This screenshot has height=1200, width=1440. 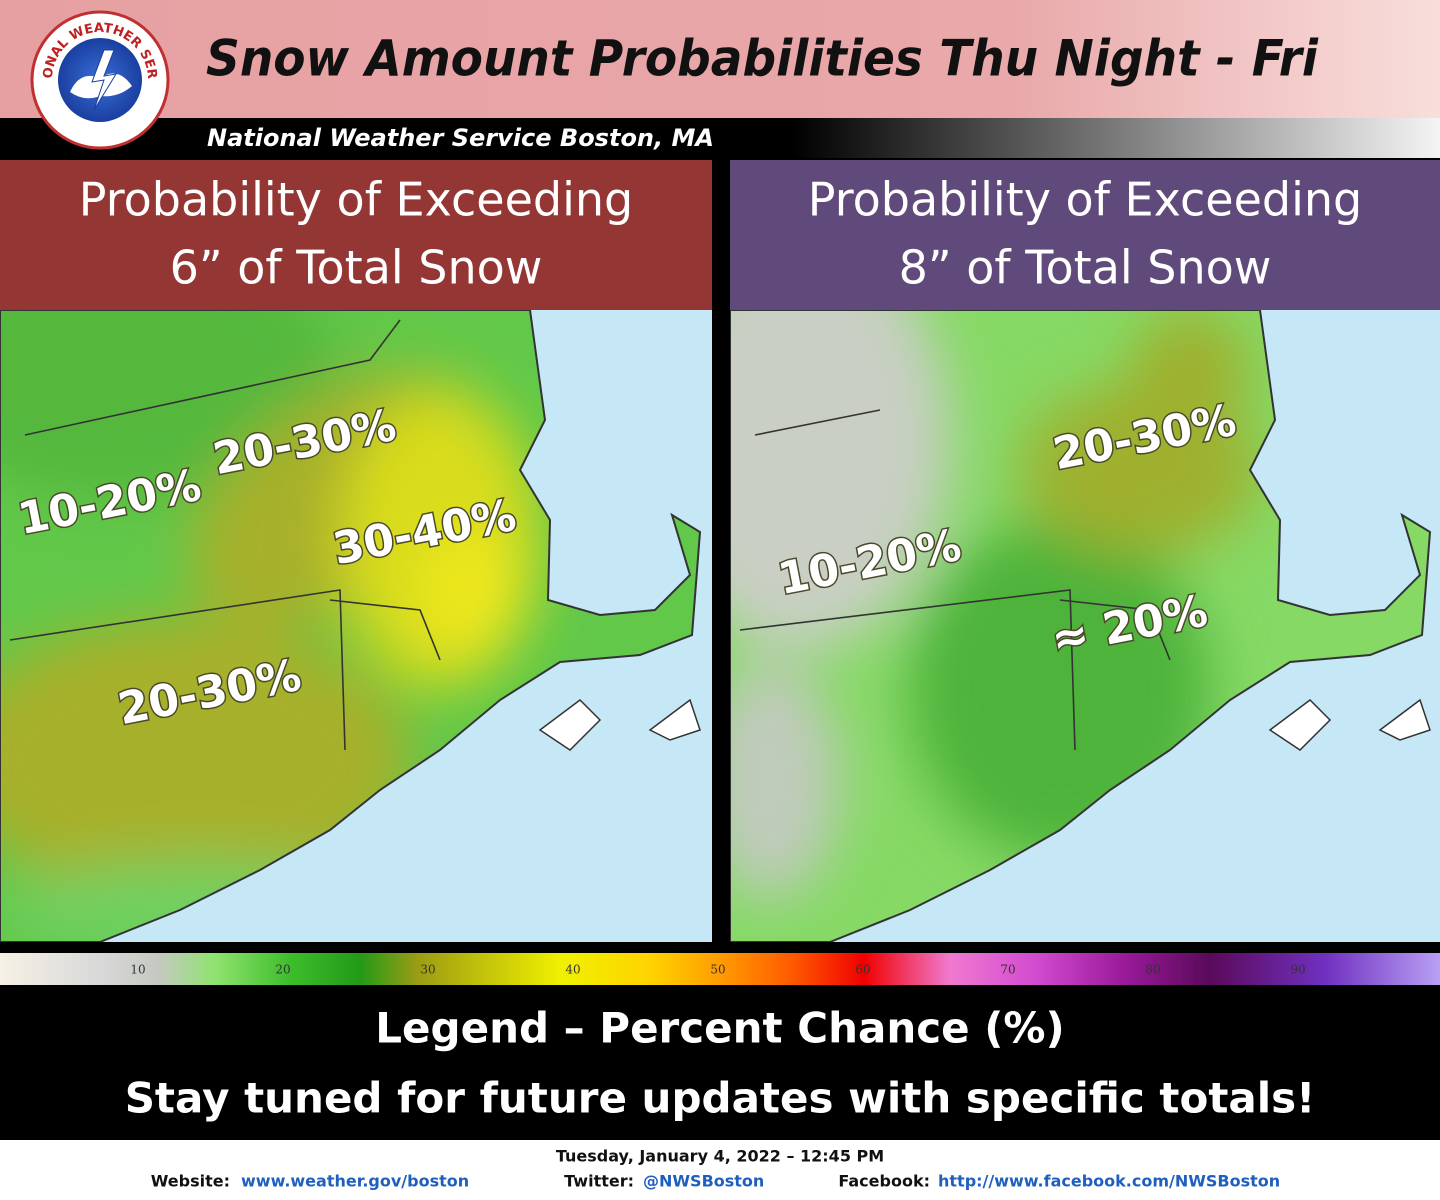 I want to click on subtitle-band, so click(x=720, y=138).